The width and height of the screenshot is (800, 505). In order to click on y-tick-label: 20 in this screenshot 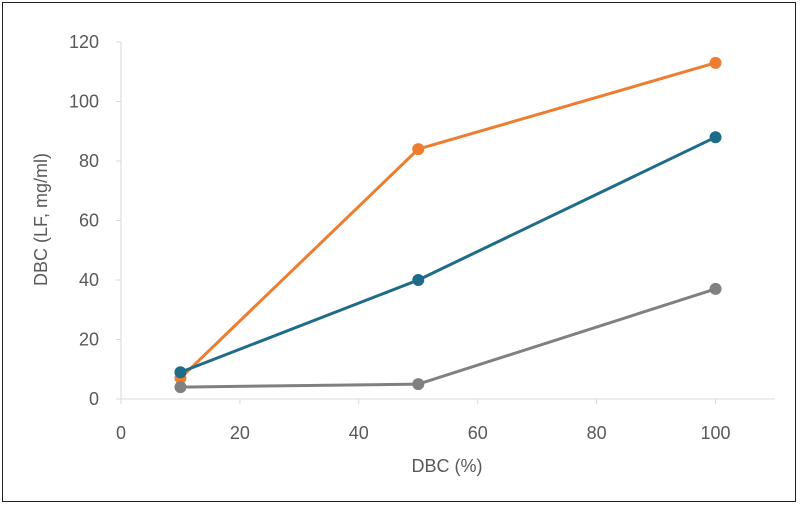, I will do `click(89, 340)`.